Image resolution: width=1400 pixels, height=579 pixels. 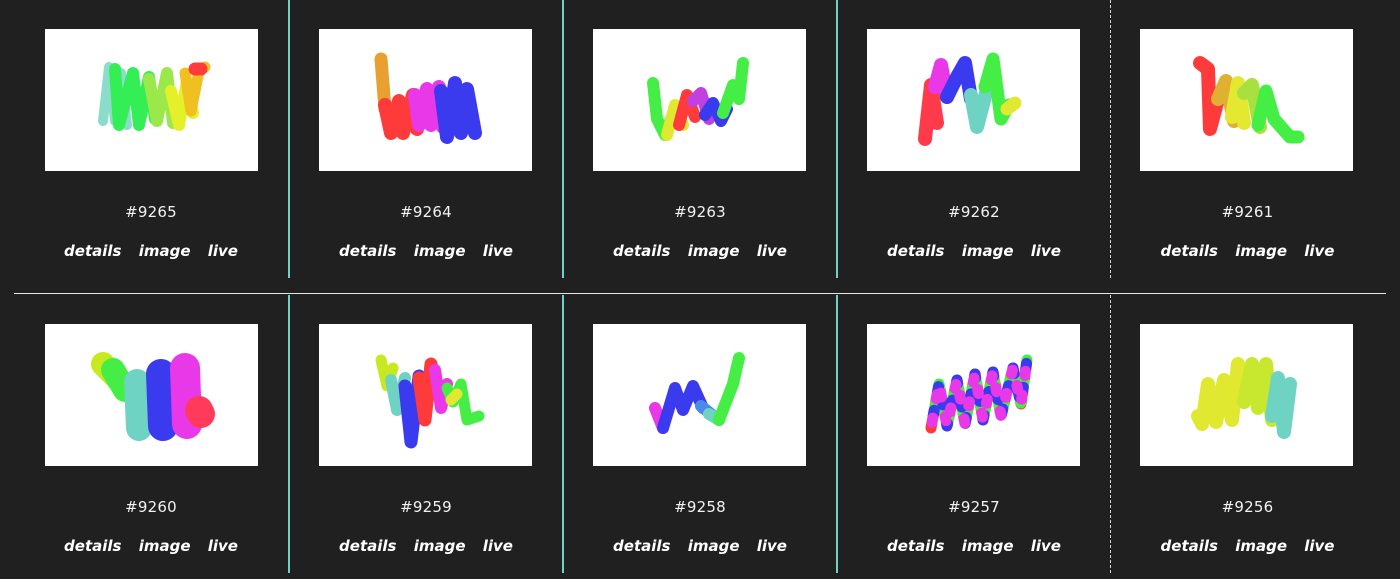 What do you see at coordinates (1247, 507) in the screenshot?
I see `token-id: #9256` at bounding box center [1247, 507].